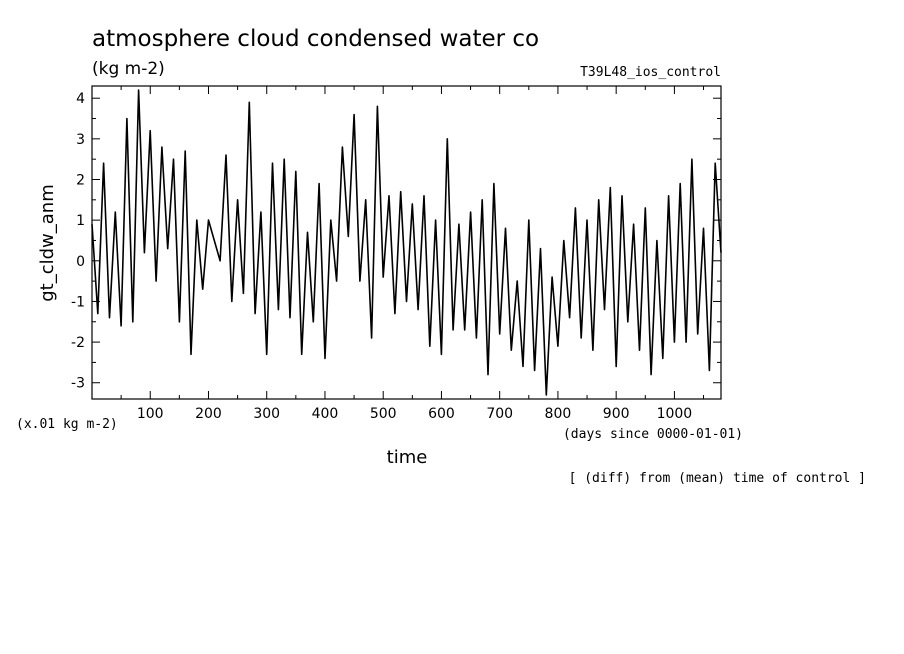 The width and height of the screenshot is (904, 654). I want to click on x-tick-label-4: 500, so click(383, 414).